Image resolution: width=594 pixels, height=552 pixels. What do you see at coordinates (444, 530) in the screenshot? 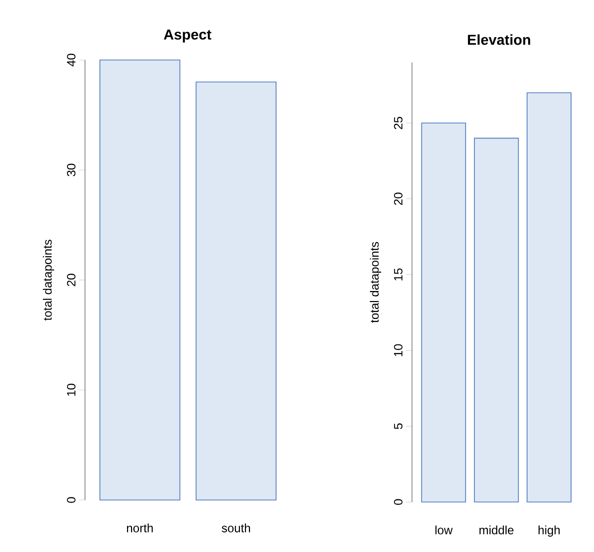
I see `x-tick-label: low` at bounding box center [444, 530].